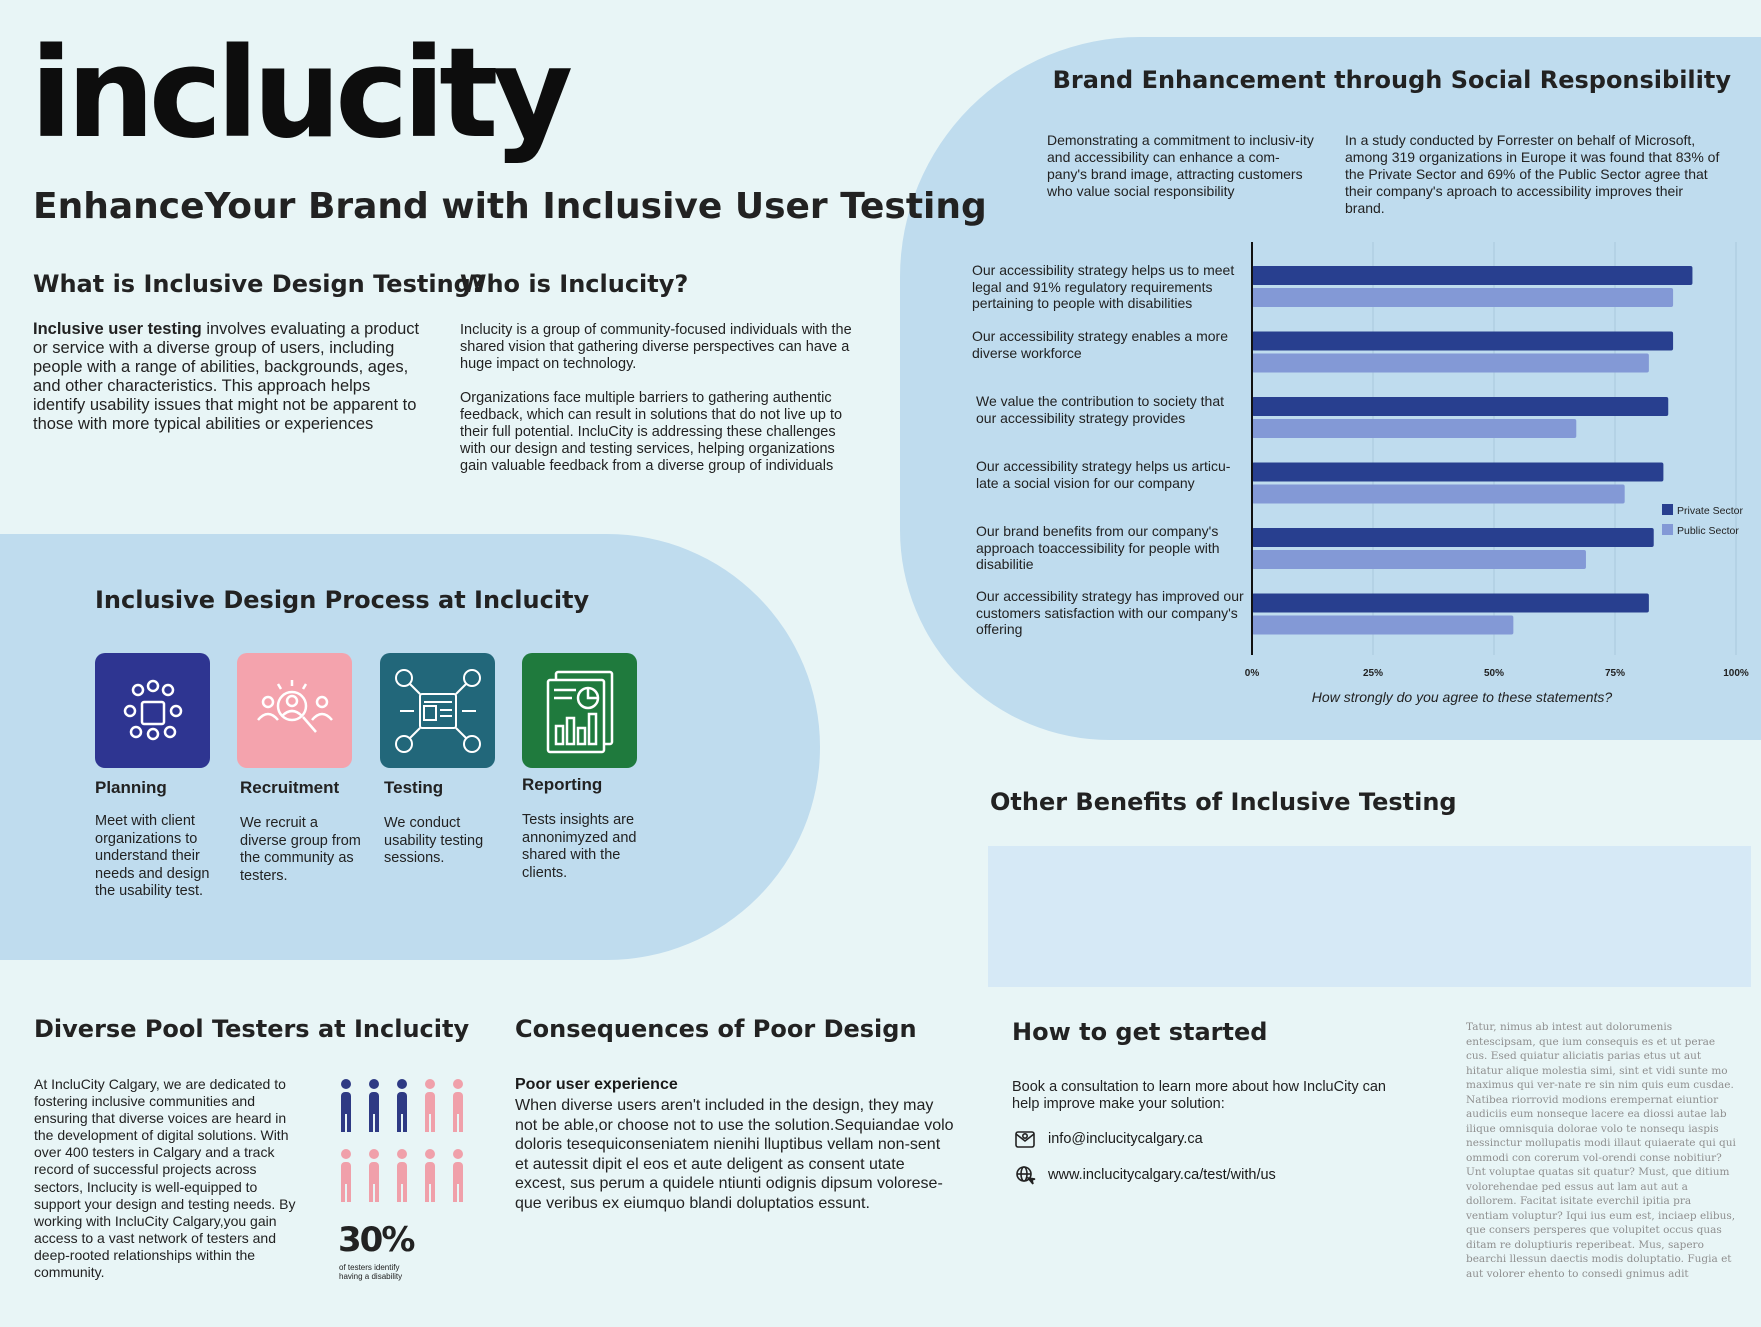 This screenshot has width=1761, height=1327. What do you see at coordinates (1026, 1175) in the screenshot?
I see `globe-icon` at bounding box center [1026, 1175].